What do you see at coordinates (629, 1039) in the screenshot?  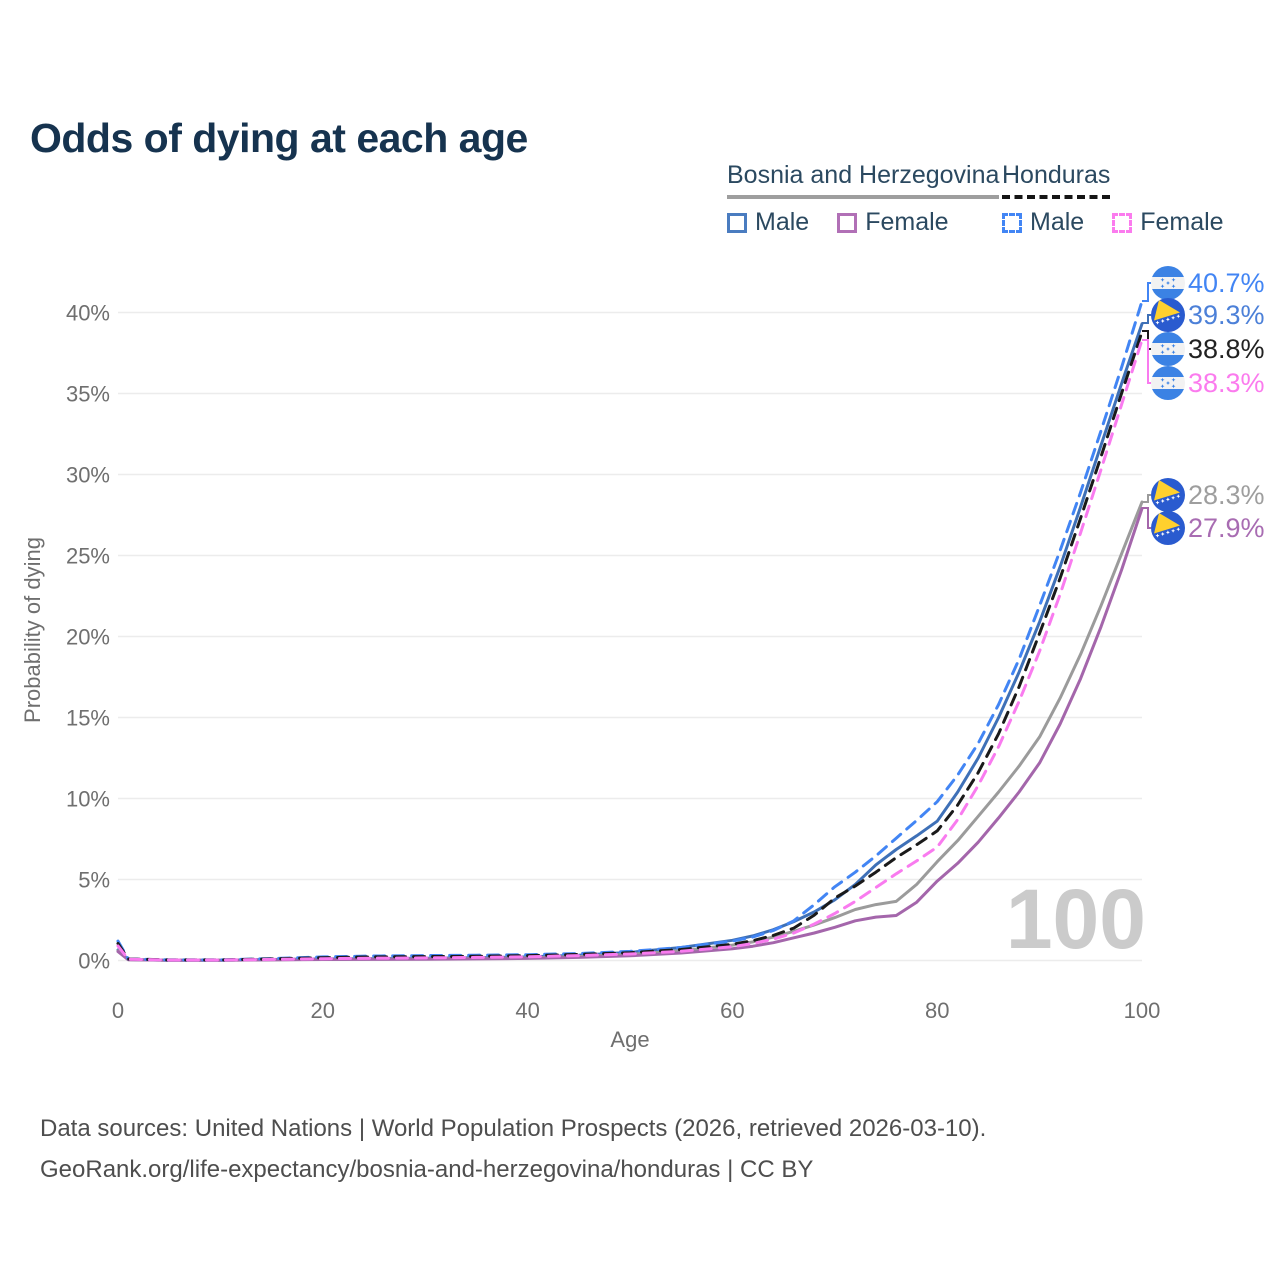 I see `x-axis-title: Age` at bounding box center [629, 1039].